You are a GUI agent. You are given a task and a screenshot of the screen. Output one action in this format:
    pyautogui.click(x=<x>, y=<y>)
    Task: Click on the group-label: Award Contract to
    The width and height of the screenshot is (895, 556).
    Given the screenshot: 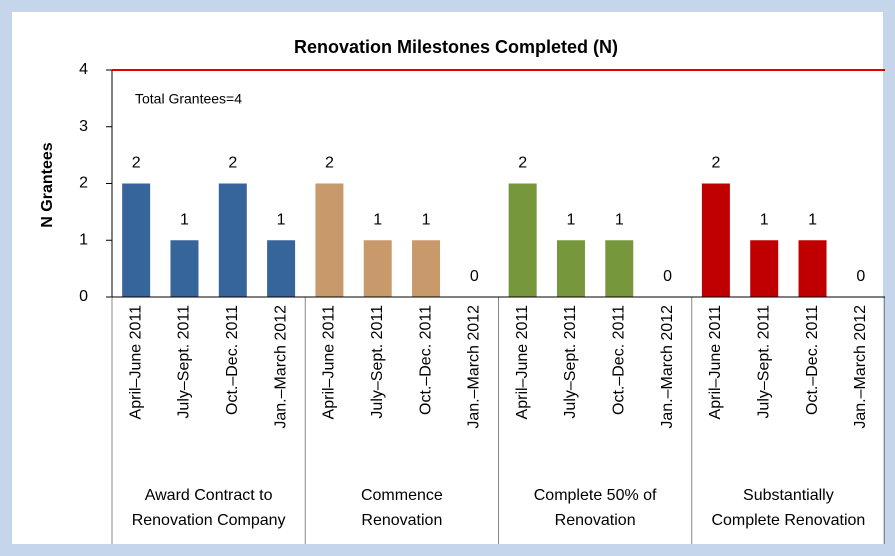 What is the action you would take?
    pyautogui.click(x=209, y=495)
    